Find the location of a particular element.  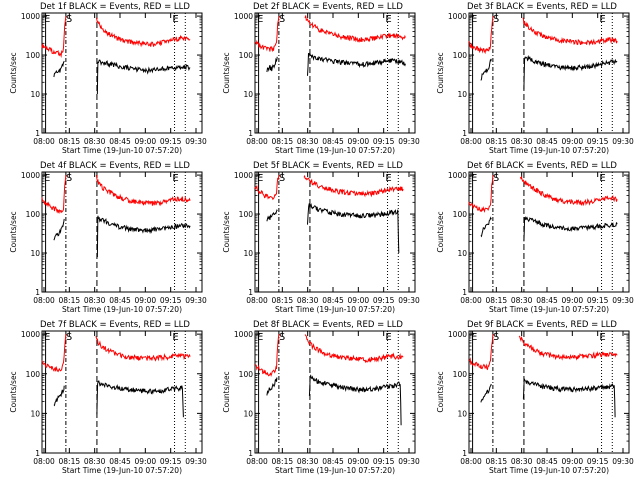

s-marker-label: S is located at coordinates (282, 337).